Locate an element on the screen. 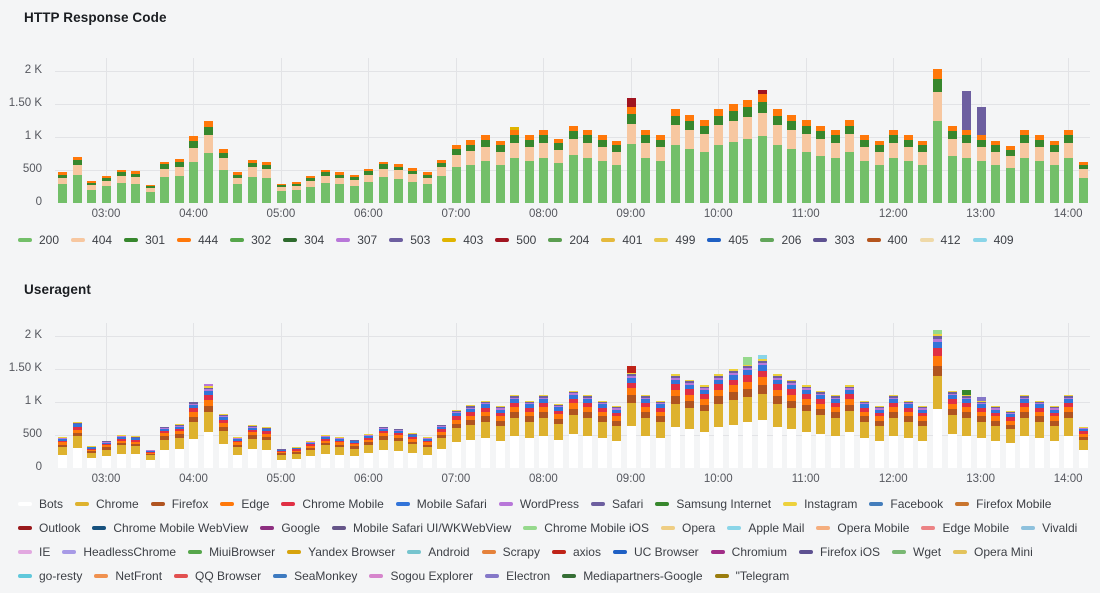 This screenshot has height=593, width=1100. legend-item-qq-browser: QQ Browser is located at coordinates (217, 575).